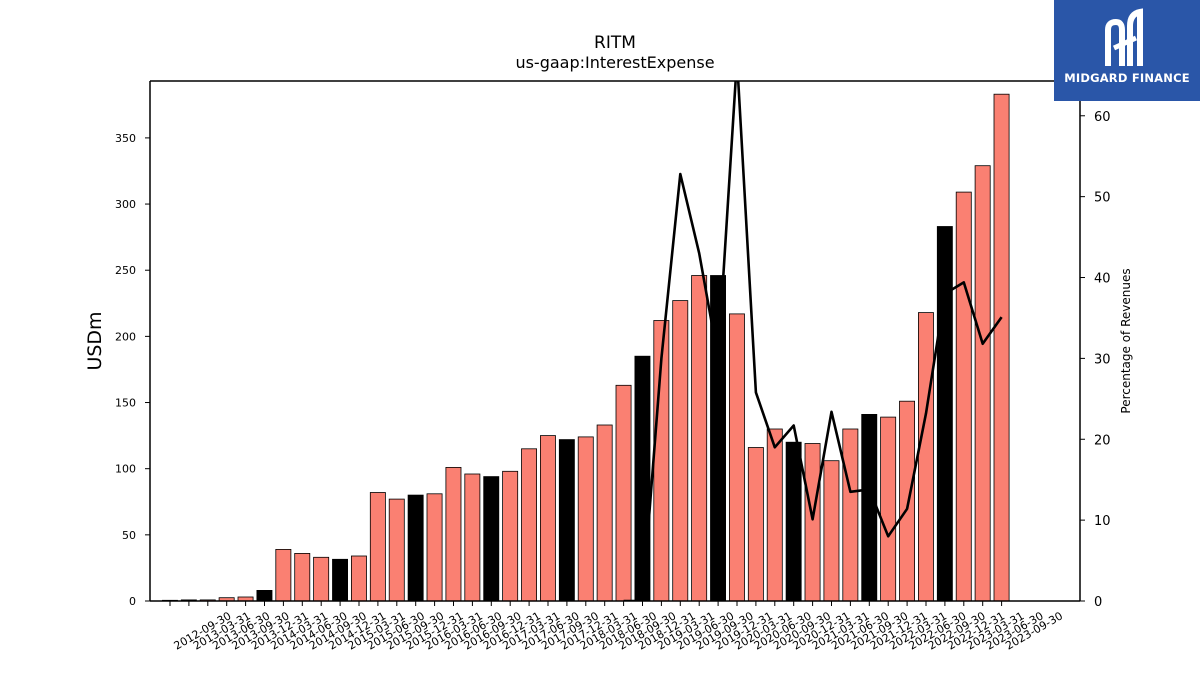 The height and width of the screenshot is (675, 1200). What do you see at coordinates (125, 270) in the screenshot?
I see `y-tick-label: 250` at bounding box center [125, 270].